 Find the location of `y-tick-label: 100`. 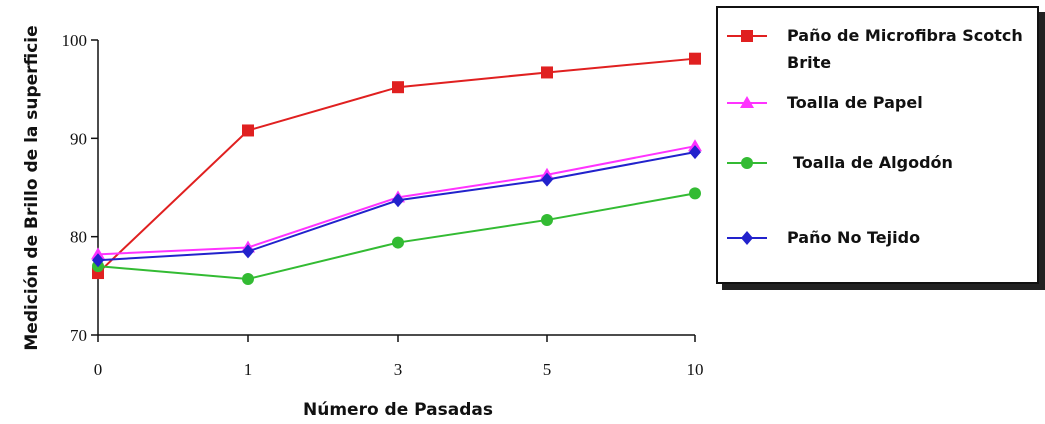

y-tick-label: 100 is located at coordinates (75, 40).